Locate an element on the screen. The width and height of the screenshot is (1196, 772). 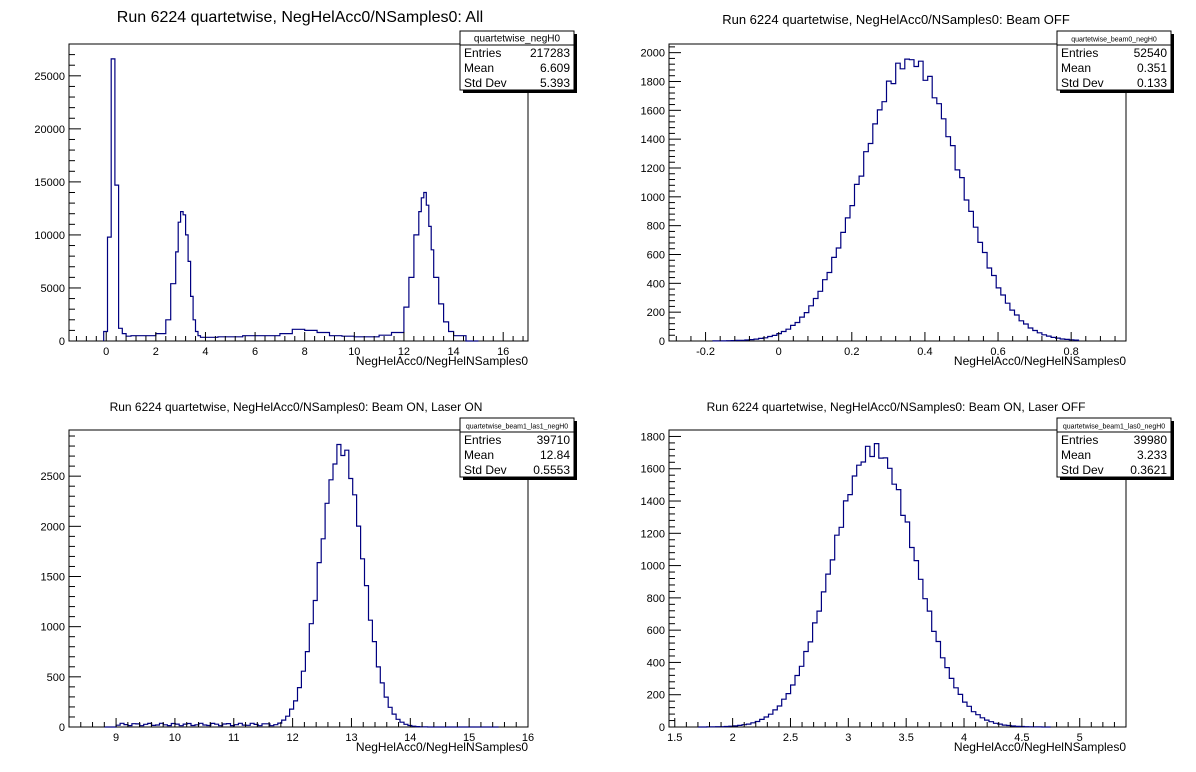
stats-box-name: quartetwise_beam1_las1_negH0 is located at coordinates (517, 427).